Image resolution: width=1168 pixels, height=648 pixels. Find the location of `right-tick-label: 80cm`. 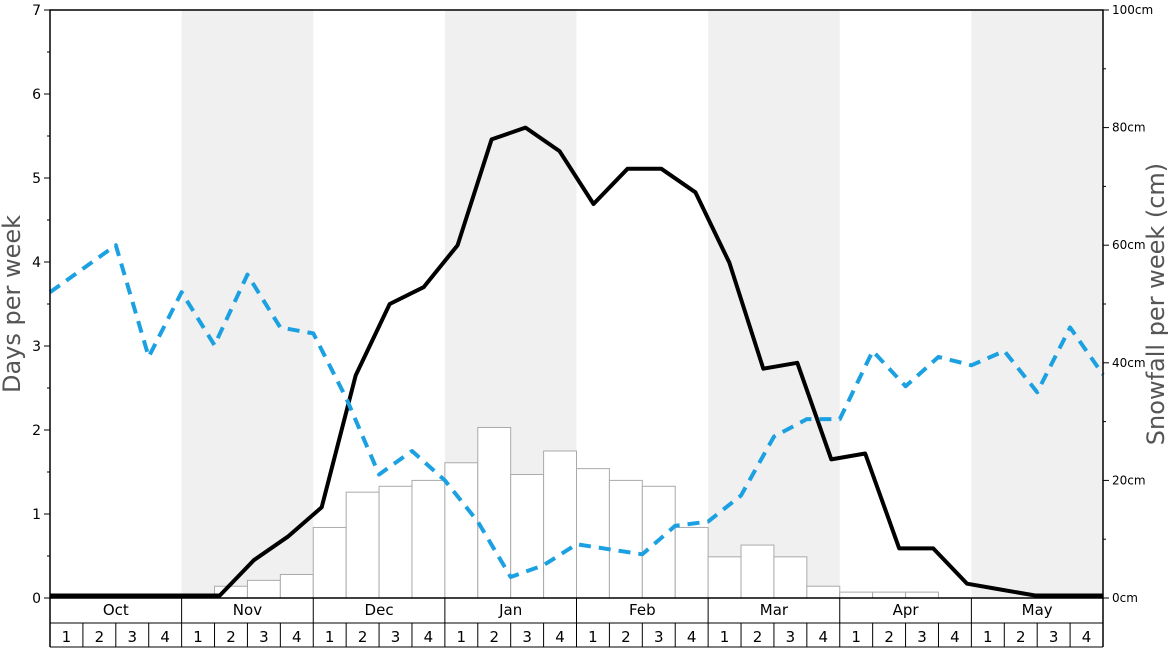

right-tick-label: 80cm is located at coordinates (1129, 128).